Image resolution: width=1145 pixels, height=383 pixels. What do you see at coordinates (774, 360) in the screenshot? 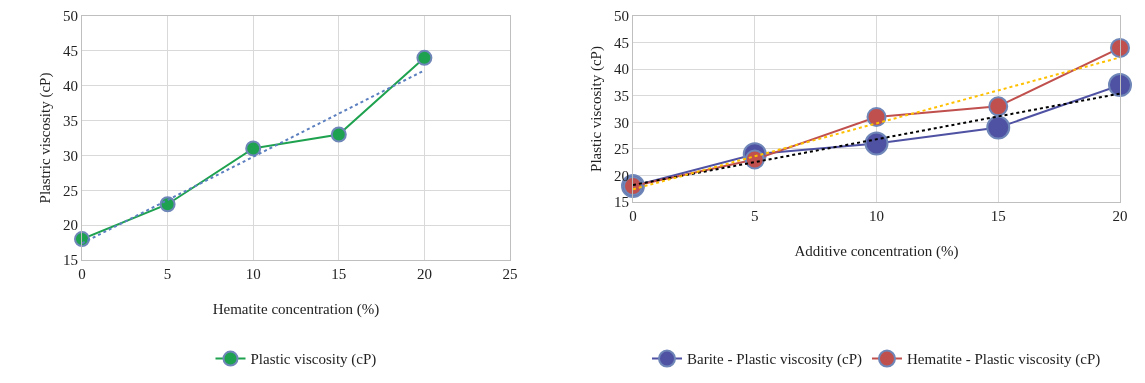
I see `legend-label: Barite - Plastic viscosity (cP)` at bounding box center [774, 360].